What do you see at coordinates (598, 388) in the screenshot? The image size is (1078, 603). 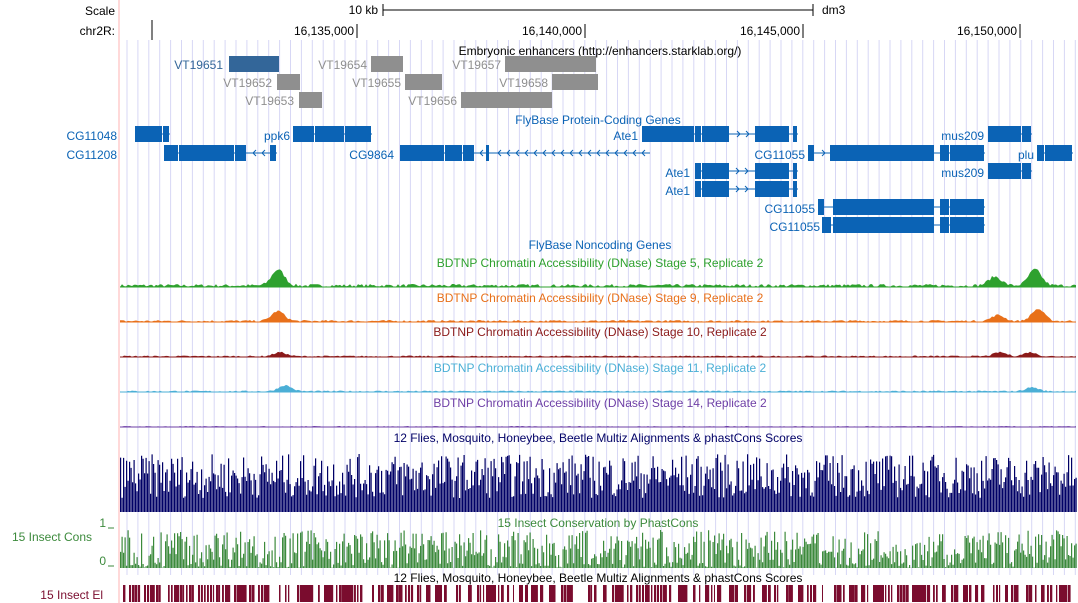 I see `dnase-signal-stage11` at bounding box center [598, 388].